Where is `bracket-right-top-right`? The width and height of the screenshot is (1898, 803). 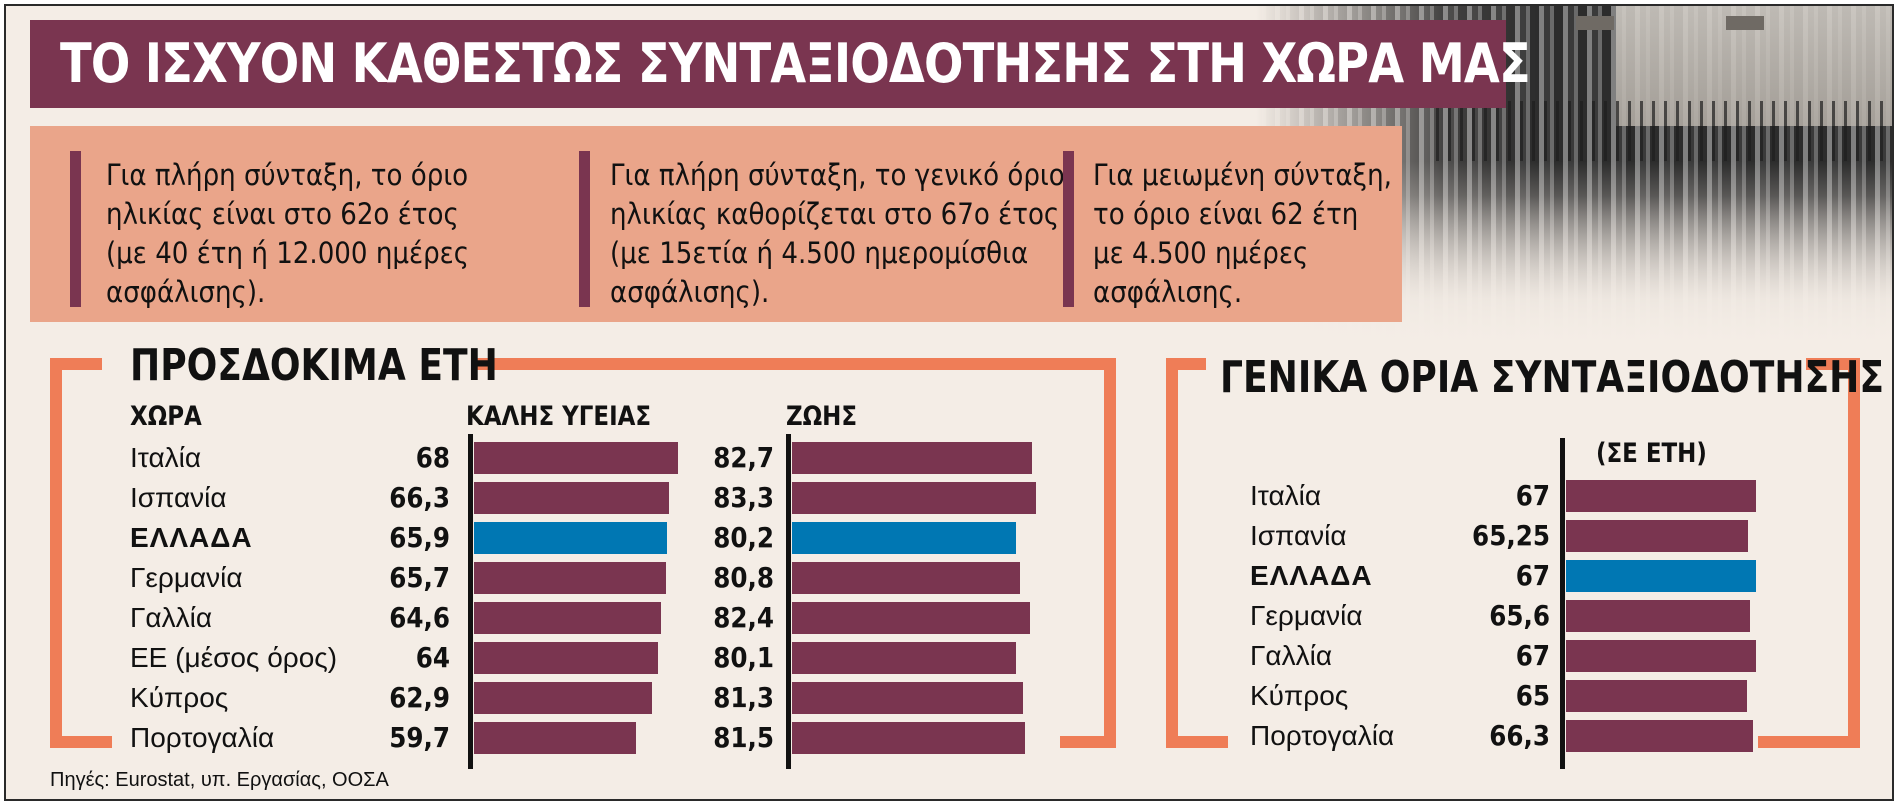
bracket-right-top-right is located at coordinates (1833, 364).